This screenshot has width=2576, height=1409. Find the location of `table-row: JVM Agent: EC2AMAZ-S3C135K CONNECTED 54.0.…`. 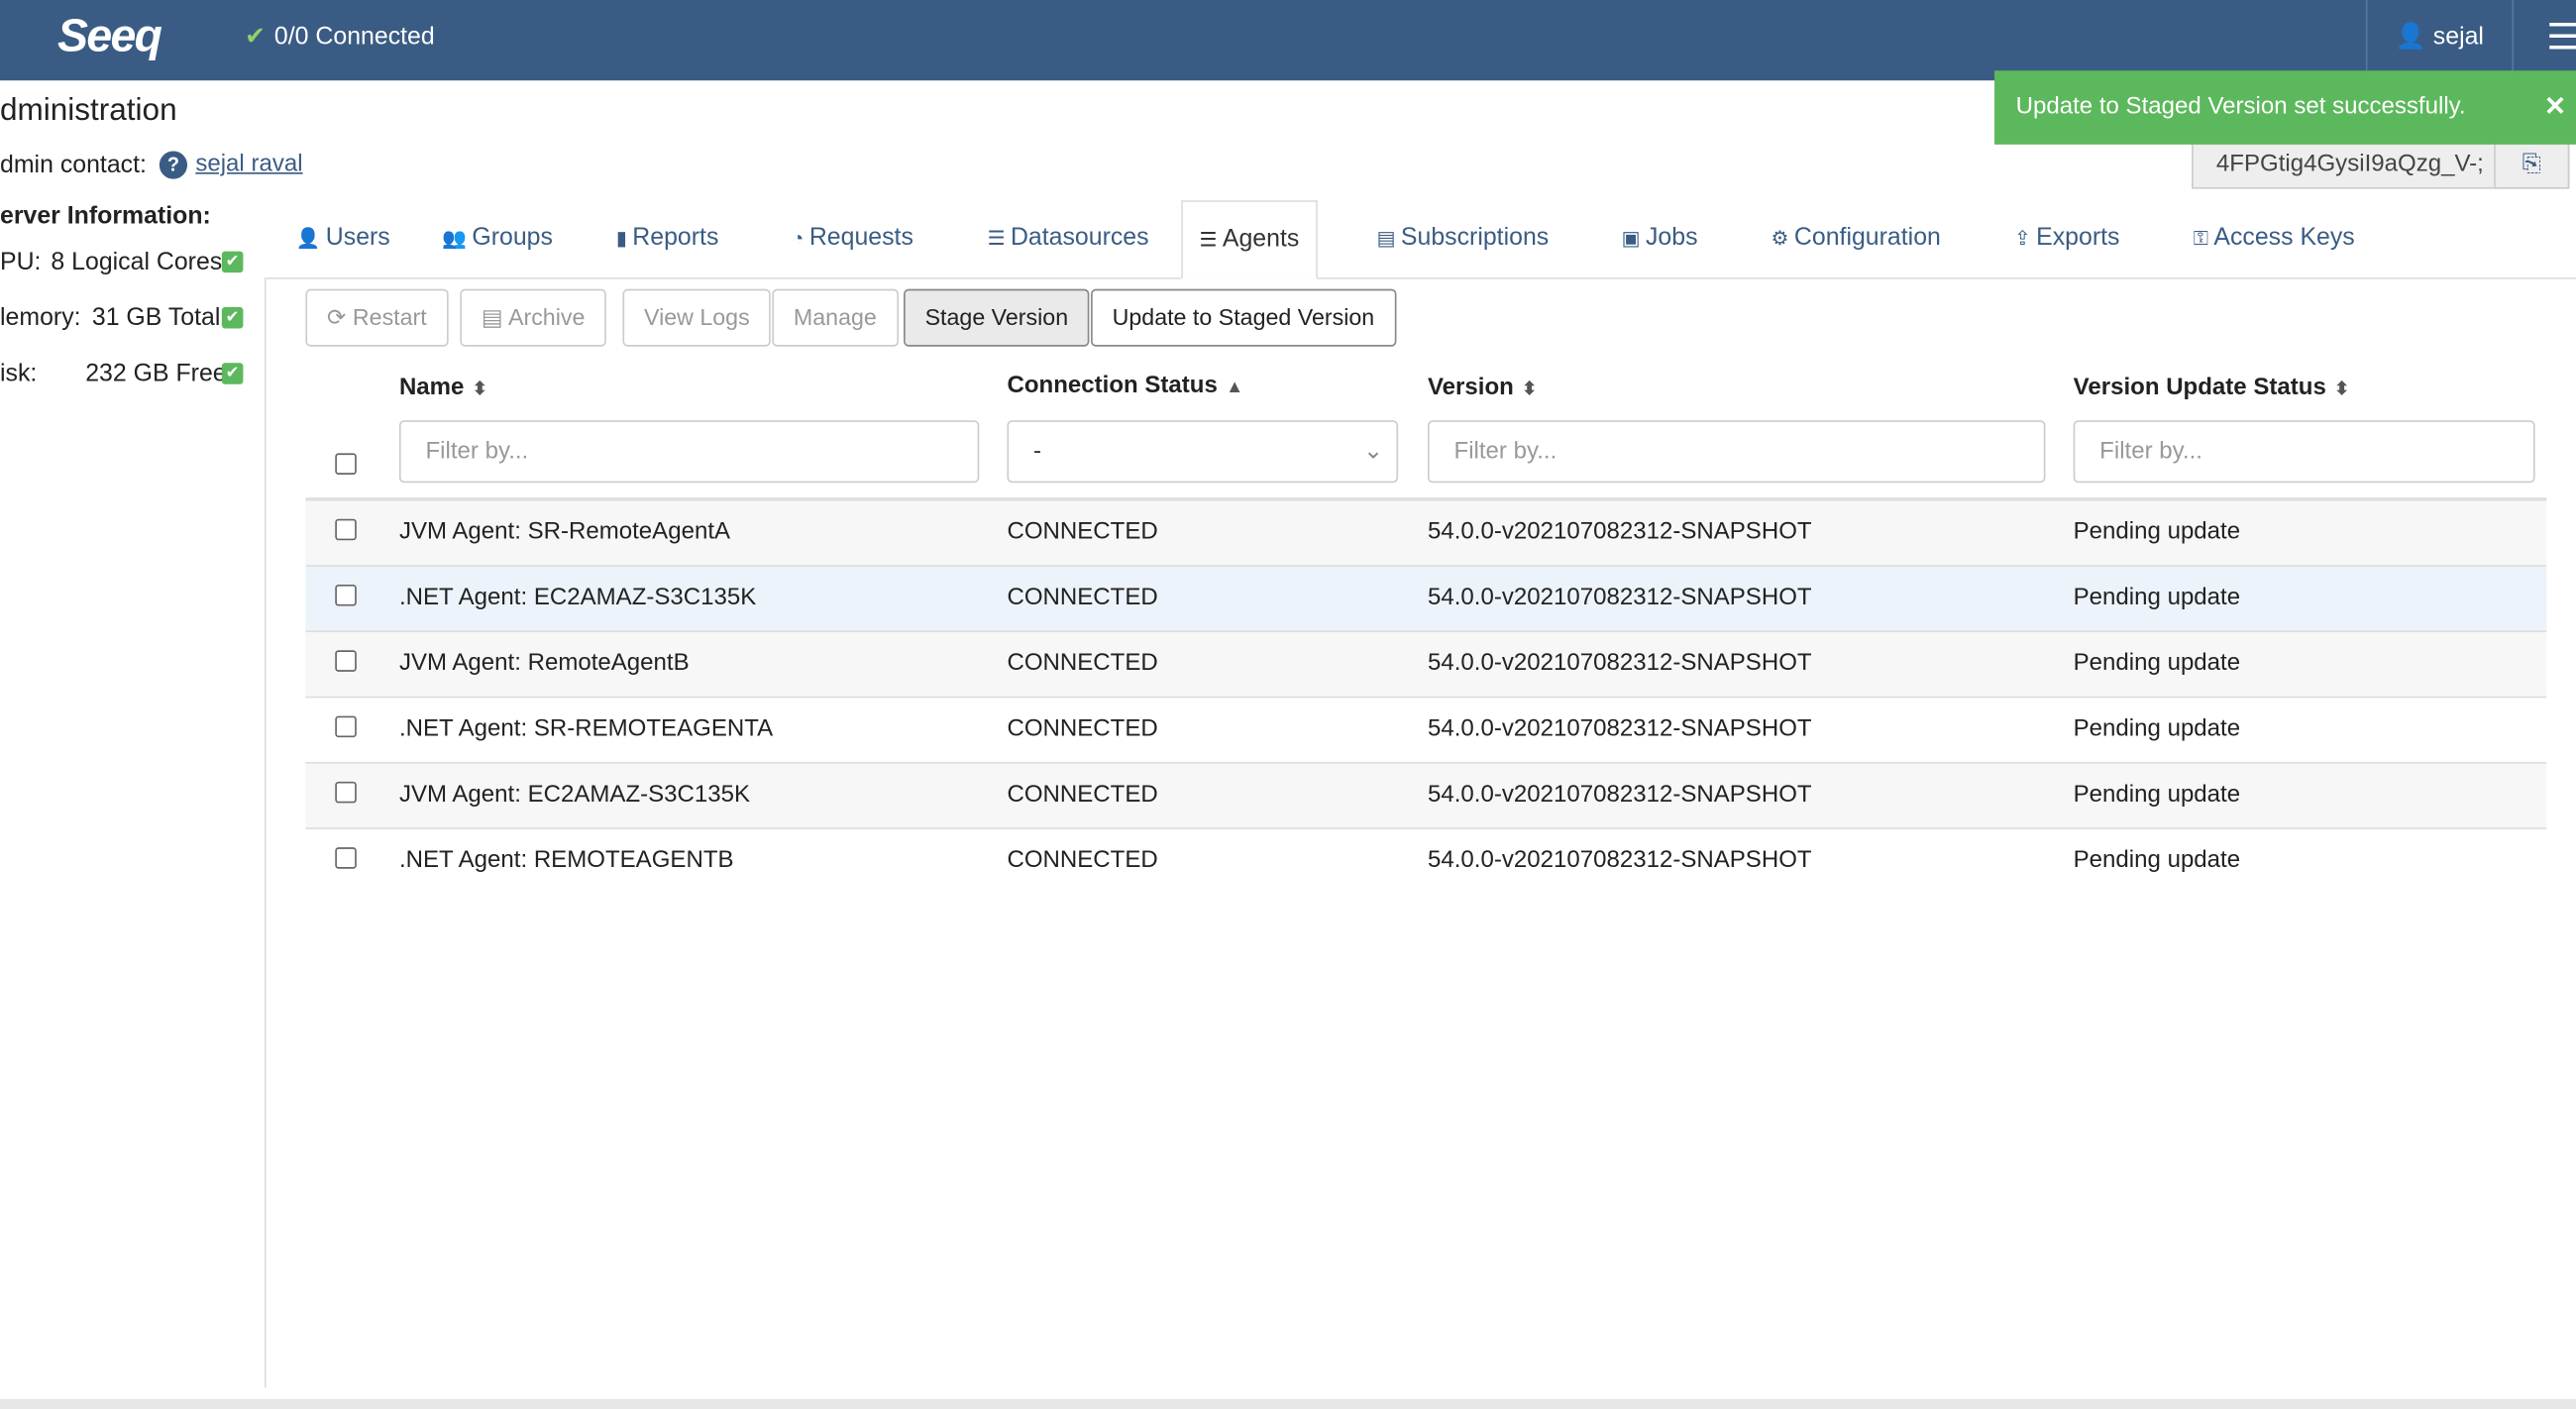

table-row: JVM Agent: EC2AMAZ-S3C135K CONNECTED 54.0.… is located at coordinates (1426, 794).